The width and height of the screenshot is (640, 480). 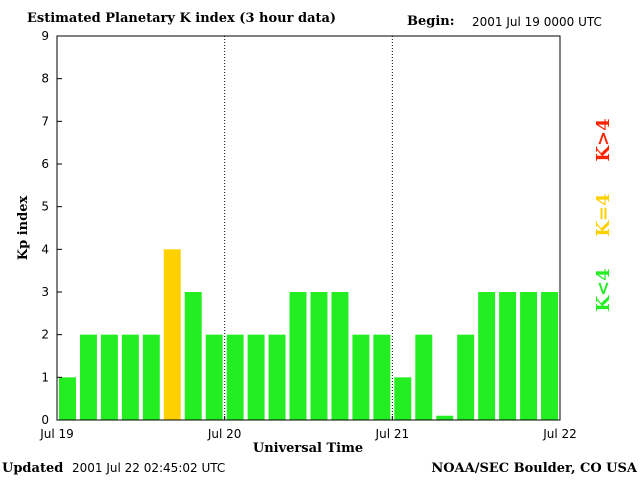 I want to click on legend-item: K=4, so click(x=603, y=214).